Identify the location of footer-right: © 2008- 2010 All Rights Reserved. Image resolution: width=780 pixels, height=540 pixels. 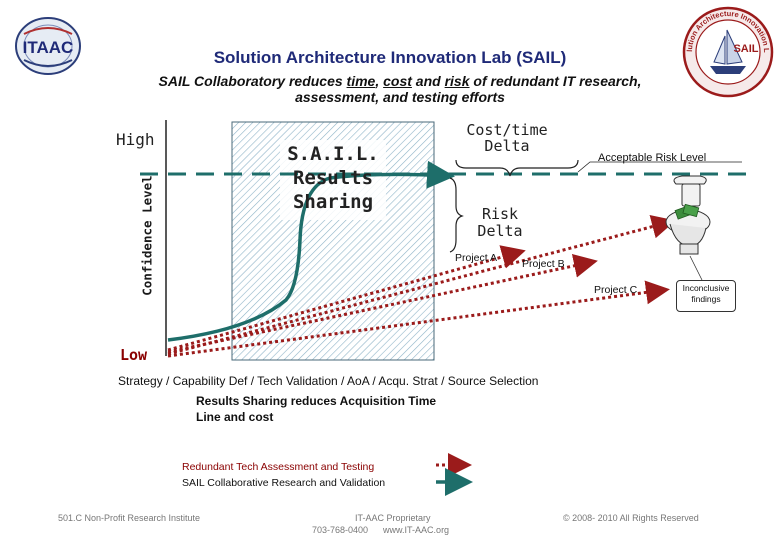
(631, 518).